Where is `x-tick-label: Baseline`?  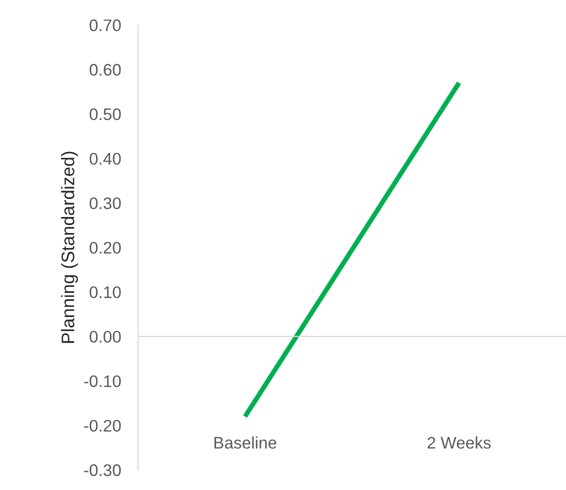 x-tick-label: Baseline is located at coordinates (245, 442).